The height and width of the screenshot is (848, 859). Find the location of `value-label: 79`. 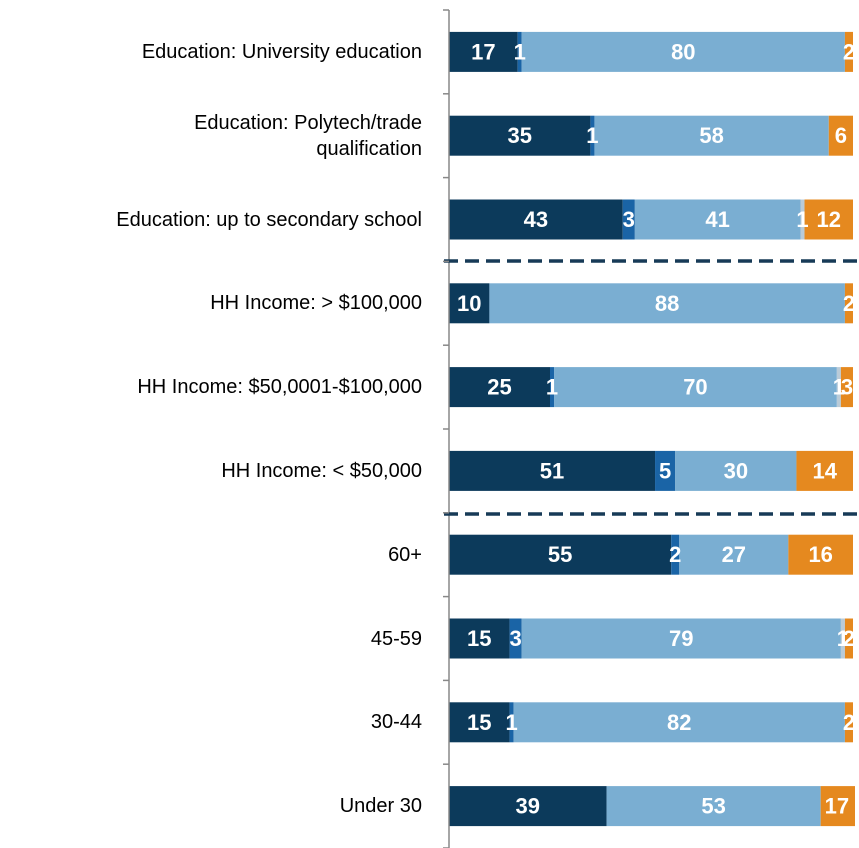

value-label: 79 is located at coordinates (681, 638).